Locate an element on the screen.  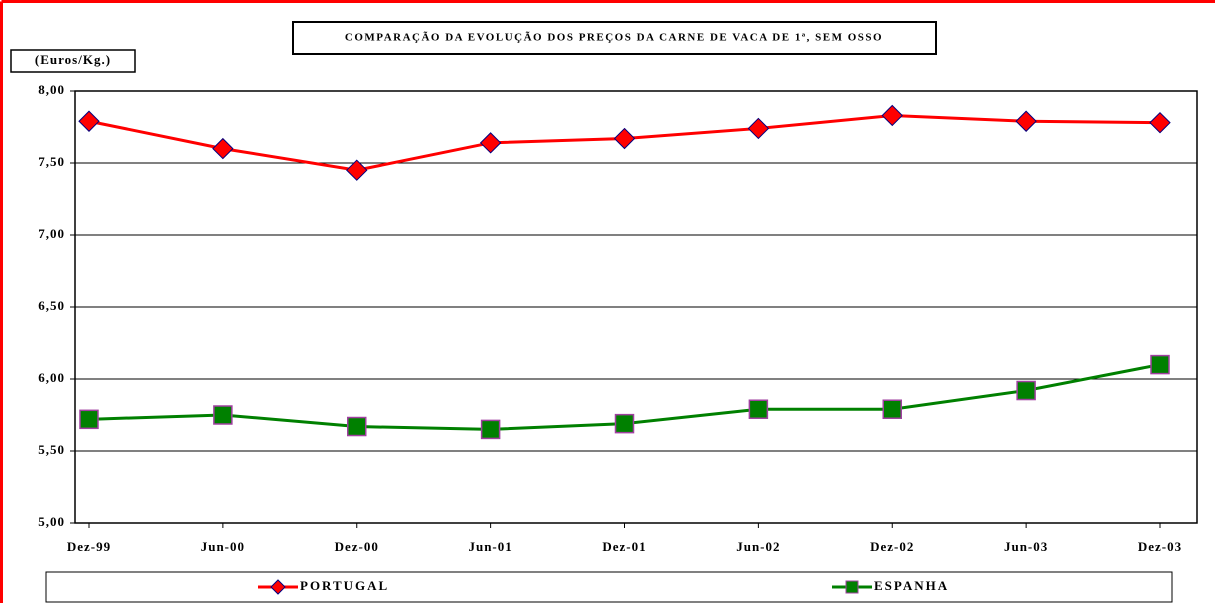
x-tick-label: Jun-03 is located at coordinates (1026, 546).